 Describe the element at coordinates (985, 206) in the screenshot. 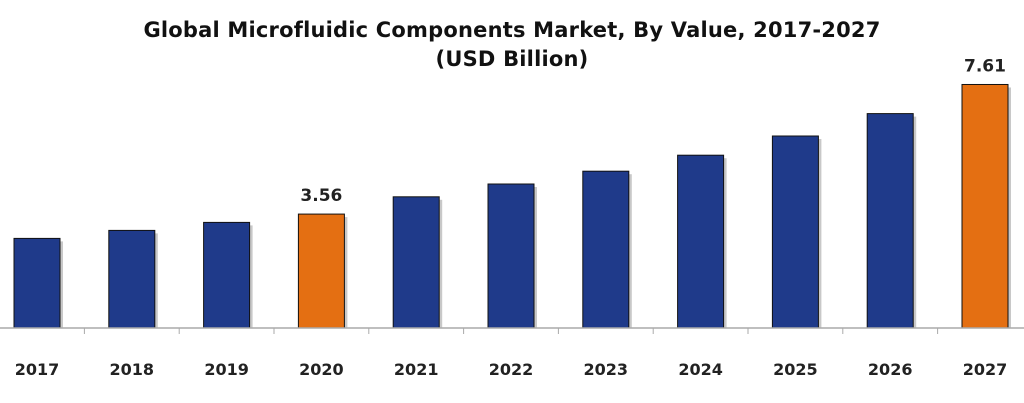

I see `bar-2027` at that location.